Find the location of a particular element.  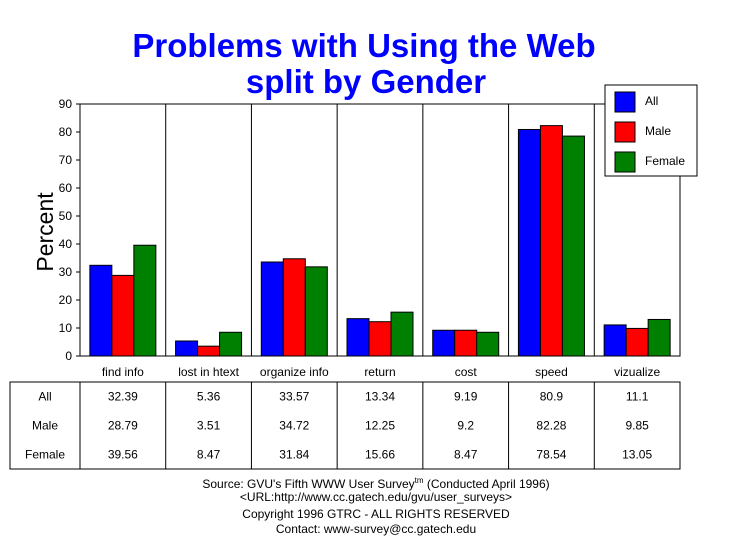

x-tick-label-return: return is located at coordinates (379, 372).